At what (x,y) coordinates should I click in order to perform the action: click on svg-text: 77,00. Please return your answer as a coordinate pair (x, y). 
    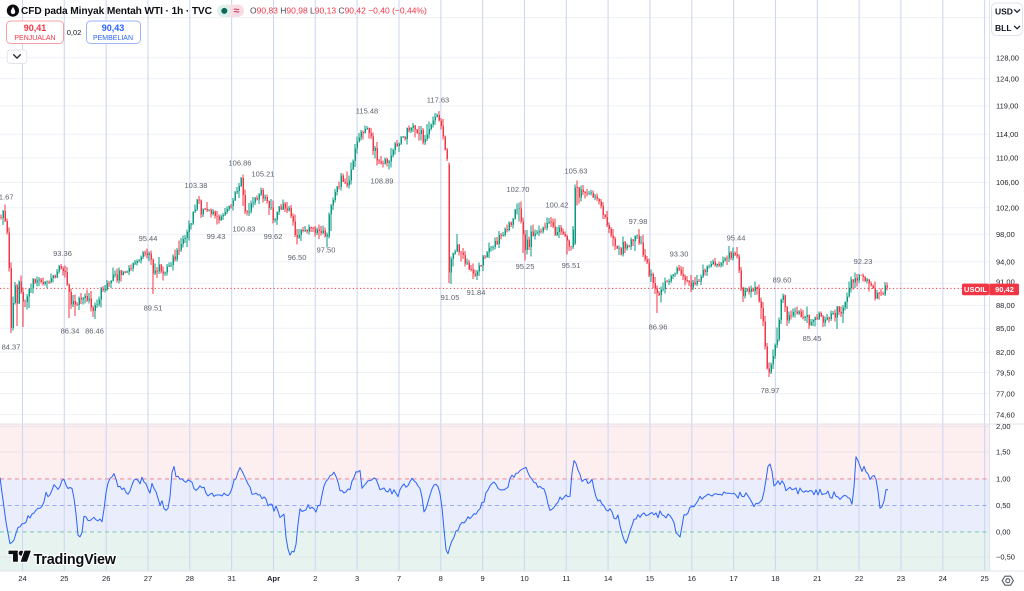
    Looking at the image, I should click on (1005, 393).